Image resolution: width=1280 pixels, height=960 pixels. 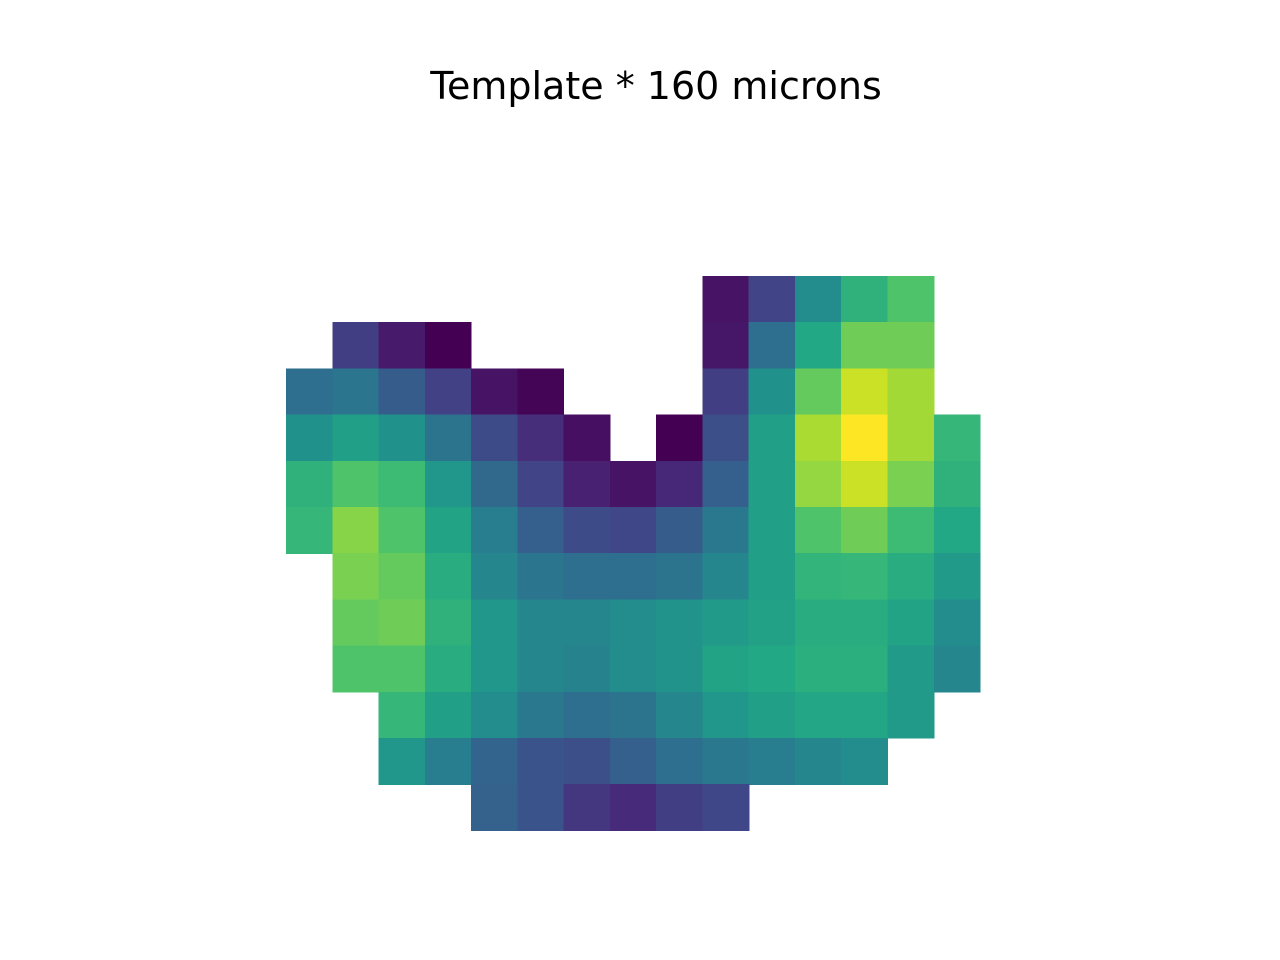 I want to click on heatmap-cell-r5-c6, so click(x=587, y=530).